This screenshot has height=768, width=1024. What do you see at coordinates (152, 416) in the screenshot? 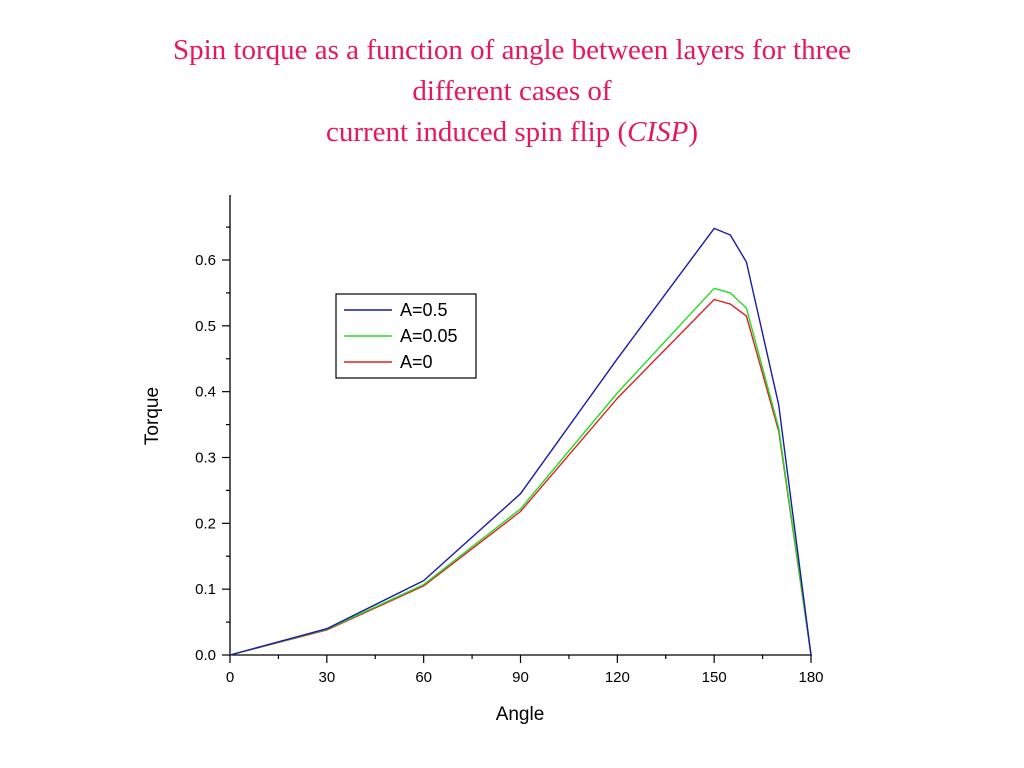
I see `y-axis-title: Torque` at bounding box center [152, 416].